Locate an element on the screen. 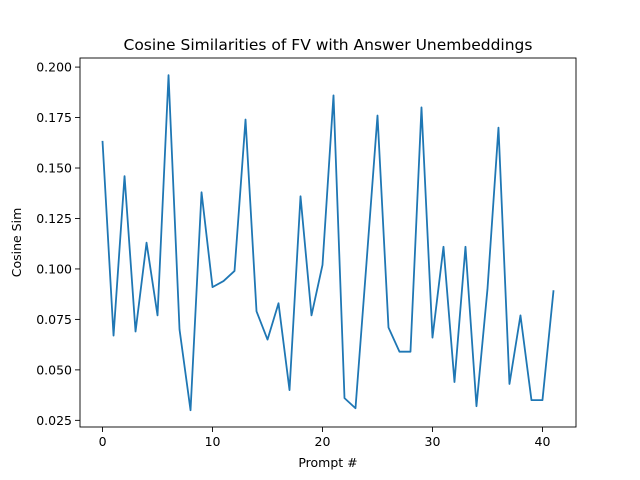 The image size is (640, 480). x-axis: 0 10 20 30 40 is located at coordinates (325, 438).